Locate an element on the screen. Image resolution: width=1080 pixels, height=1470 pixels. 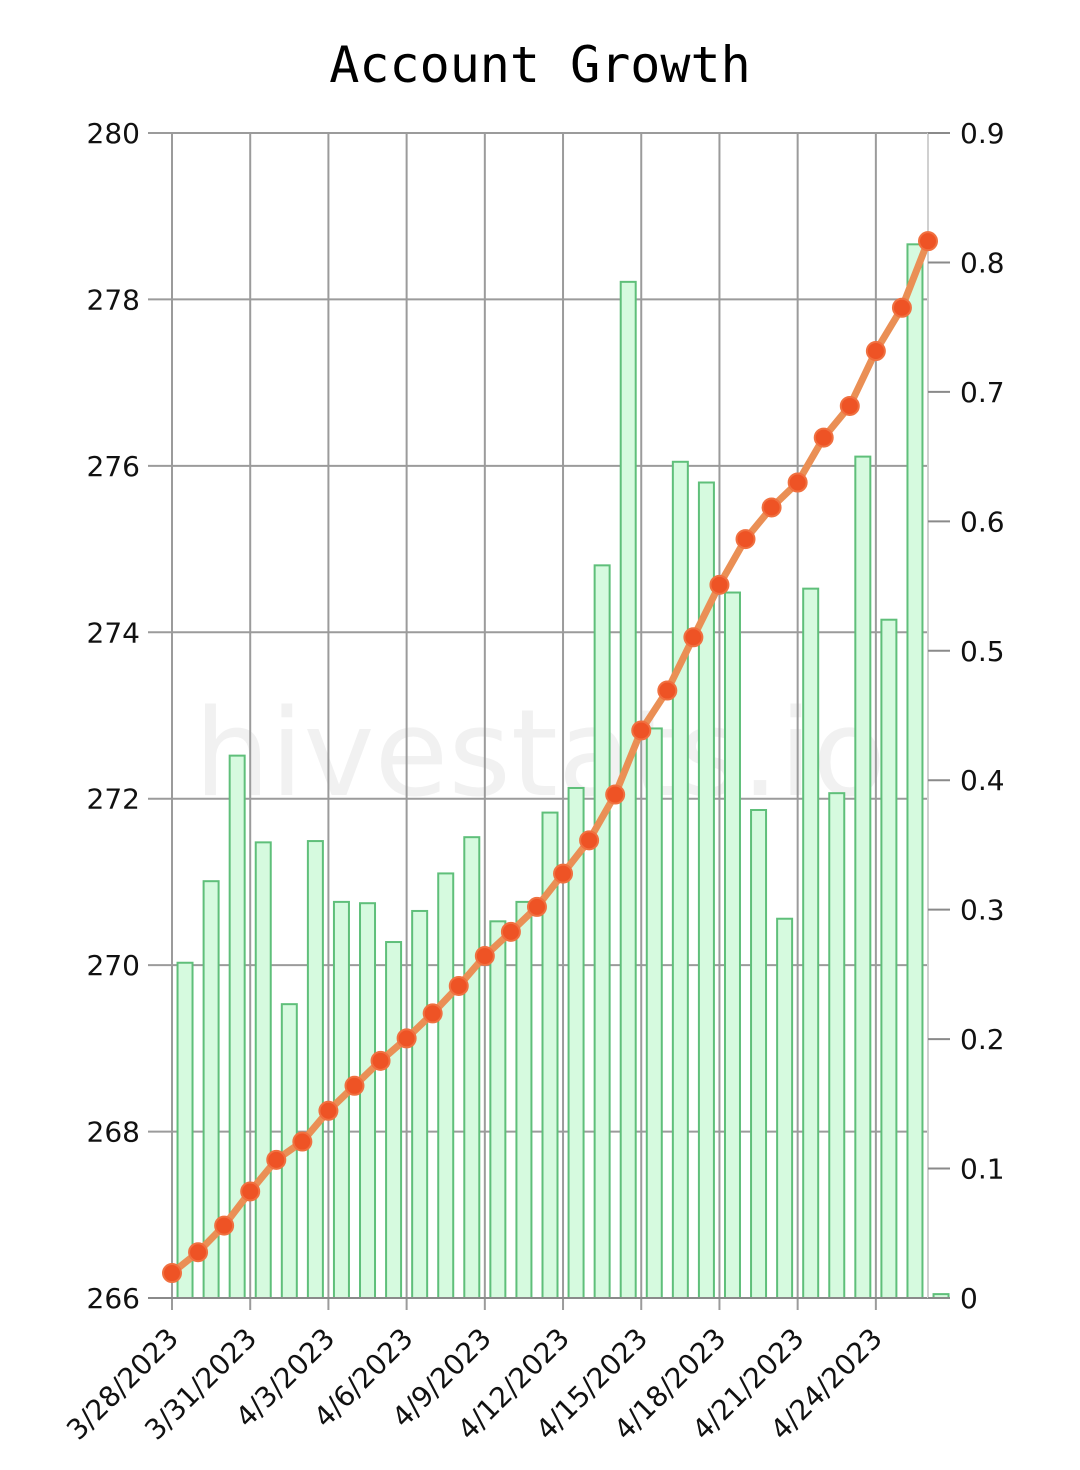
y-left-tick-label: 276 is located at coordinates (113, 466).